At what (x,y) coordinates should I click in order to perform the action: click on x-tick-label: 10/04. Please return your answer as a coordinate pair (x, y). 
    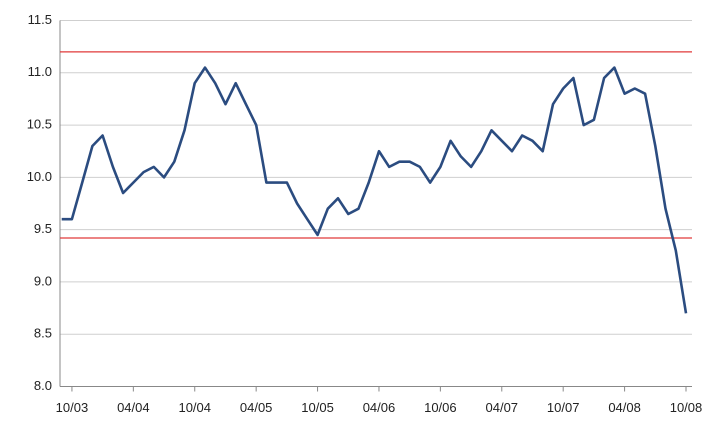
    Looking at the image, I should click on (194, 407).